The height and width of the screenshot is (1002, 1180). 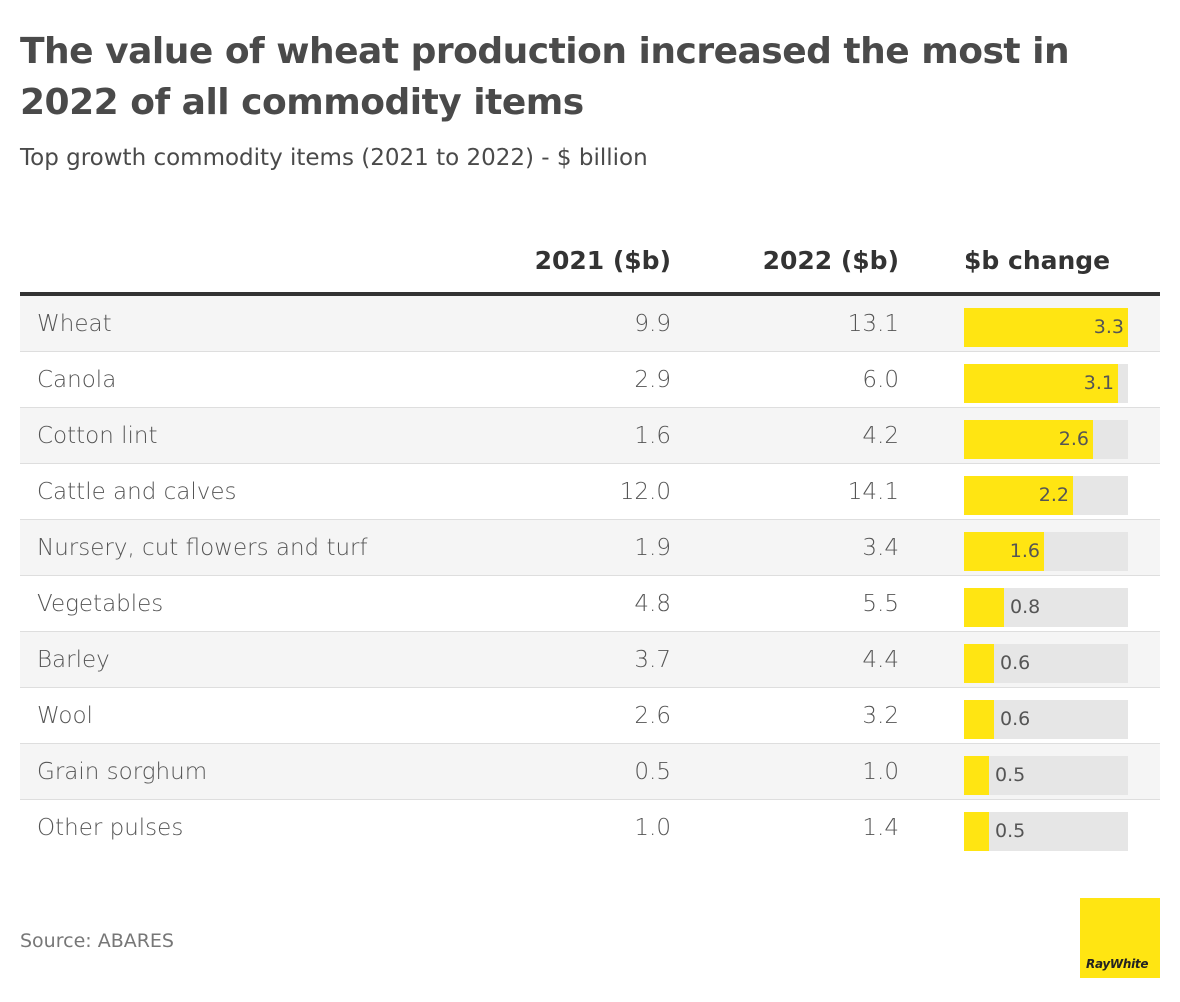 What do you see at coordinates (880, 380) in the screenshot?
I see `value-2022: 6.0` at bounding box center [880, 380].